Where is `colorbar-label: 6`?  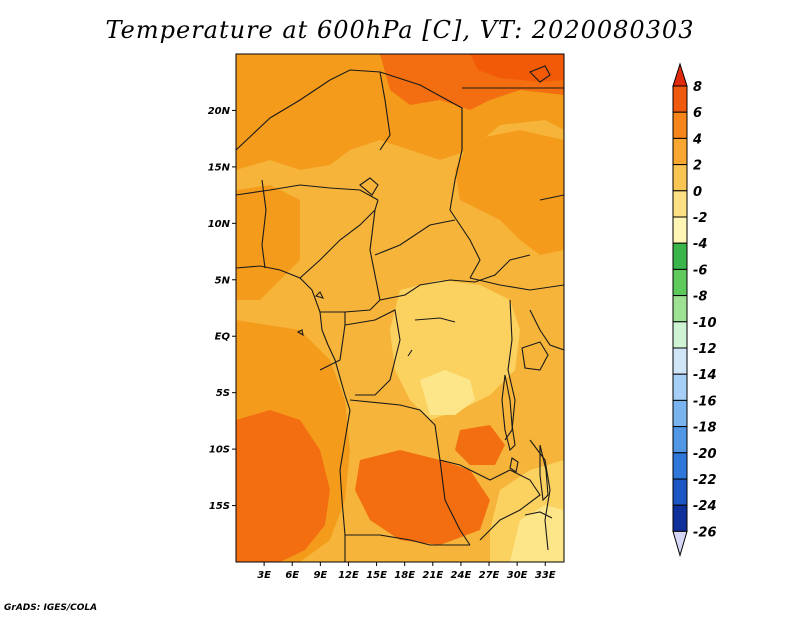 colorbar-label: 6 is located at coordinates (697, 113).